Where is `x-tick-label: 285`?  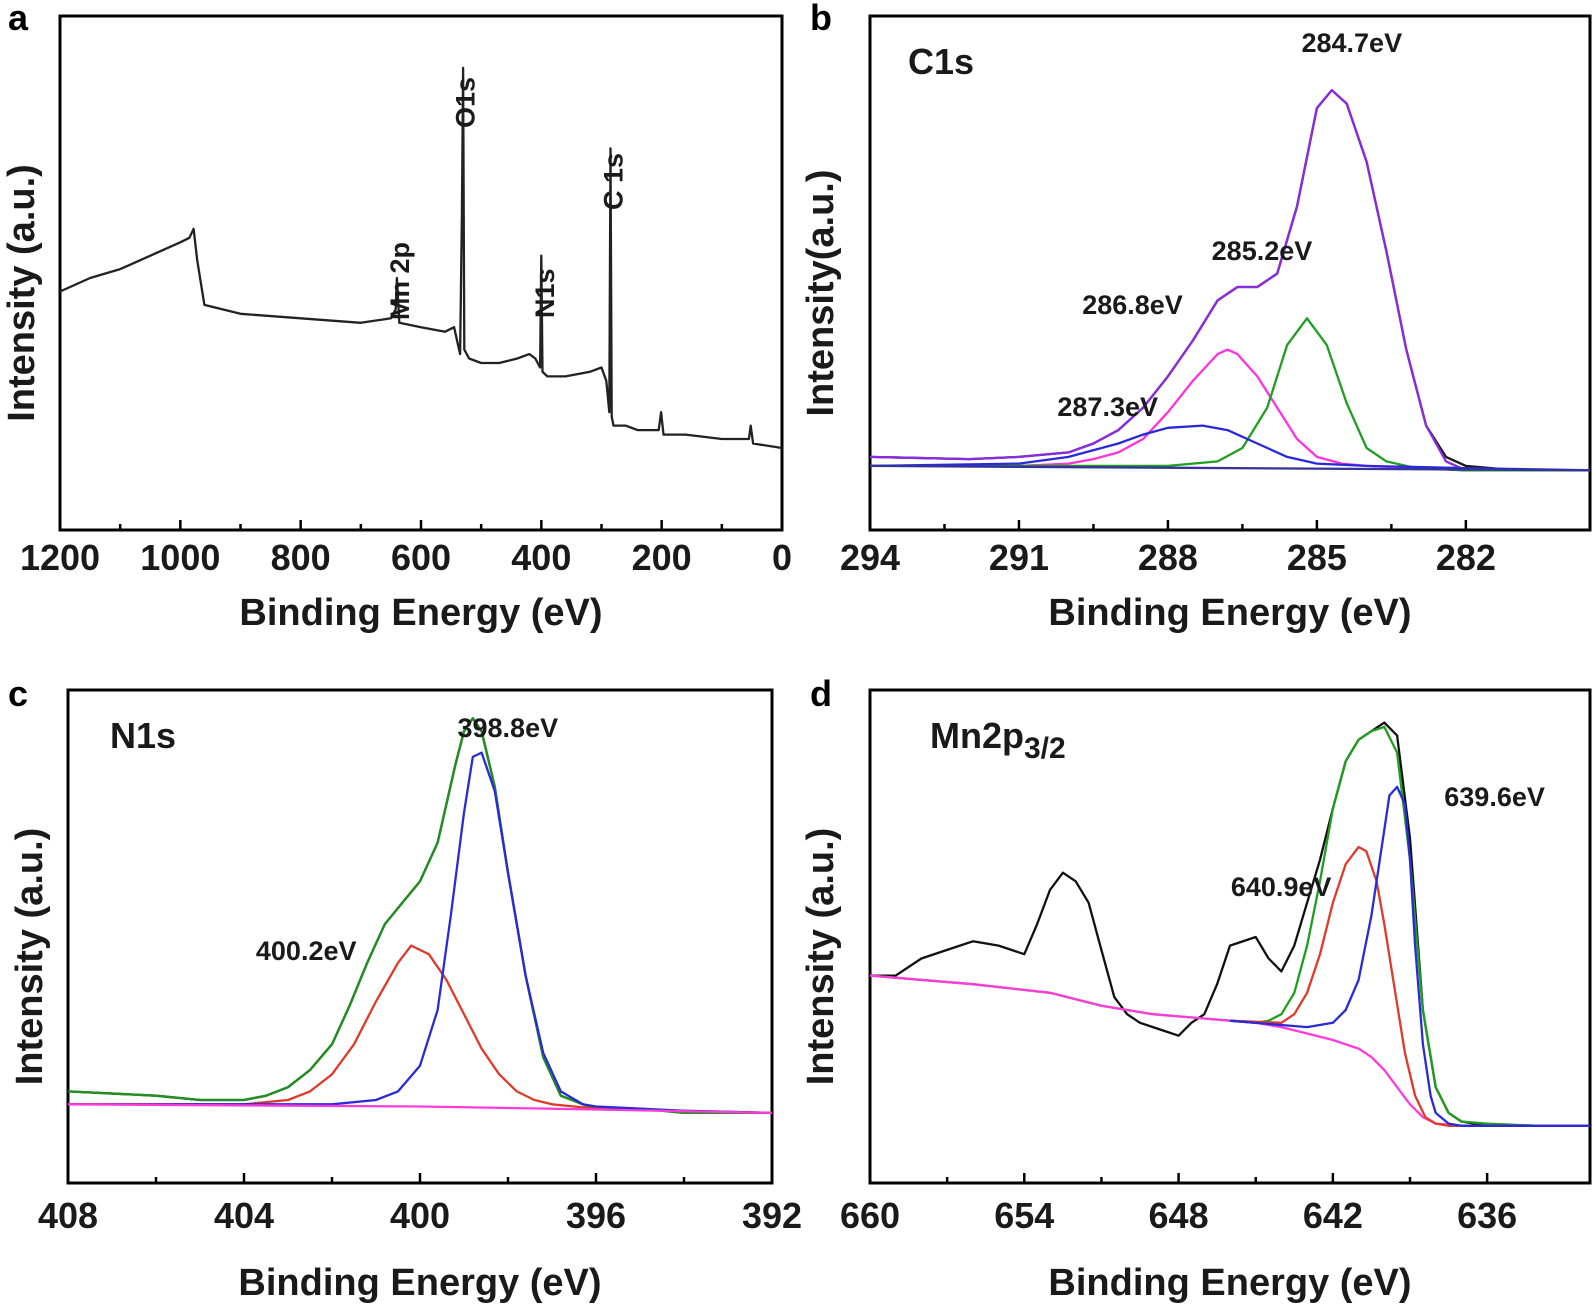
x-tick-label: 285 is located at coordinates (1317, 557).